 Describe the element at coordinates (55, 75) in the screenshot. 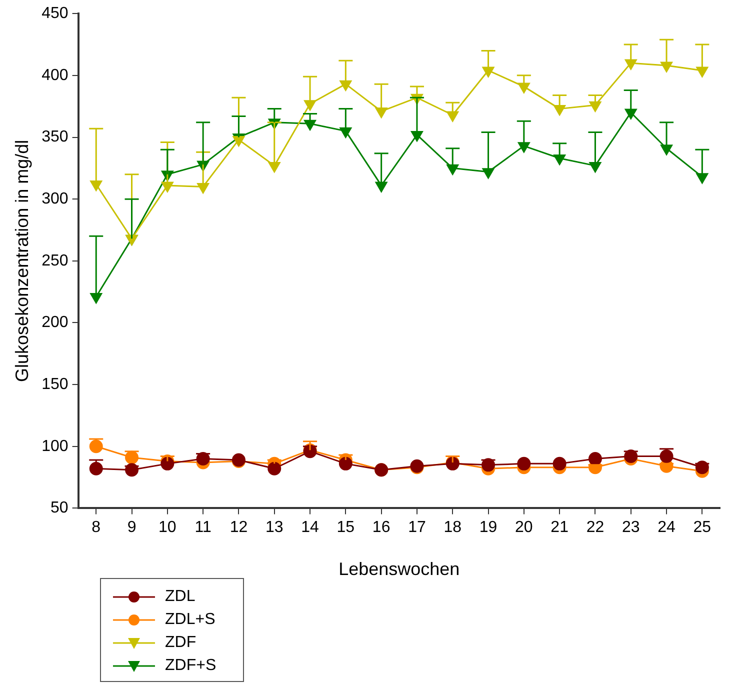

I see `y-tick-label: 400` at that location.